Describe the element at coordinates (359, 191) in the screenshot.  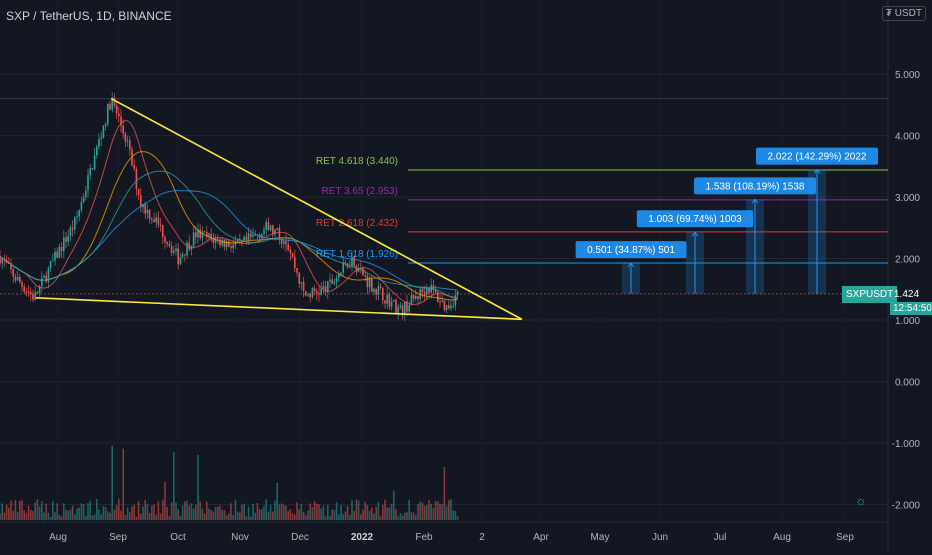
I see `fib-level-label: RET 3.65 (2.953)` at that location.